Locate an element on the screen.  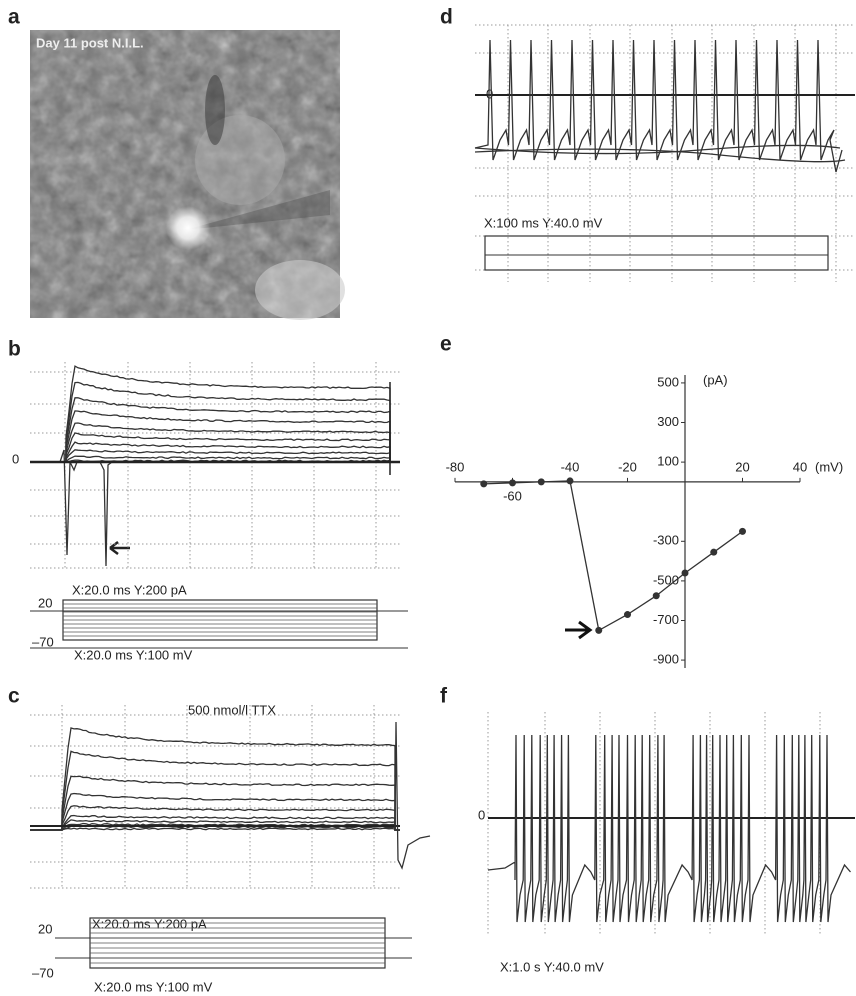
scale-label: X:1.0 s Y:40.0 mV is located at coordinates (552, 966).